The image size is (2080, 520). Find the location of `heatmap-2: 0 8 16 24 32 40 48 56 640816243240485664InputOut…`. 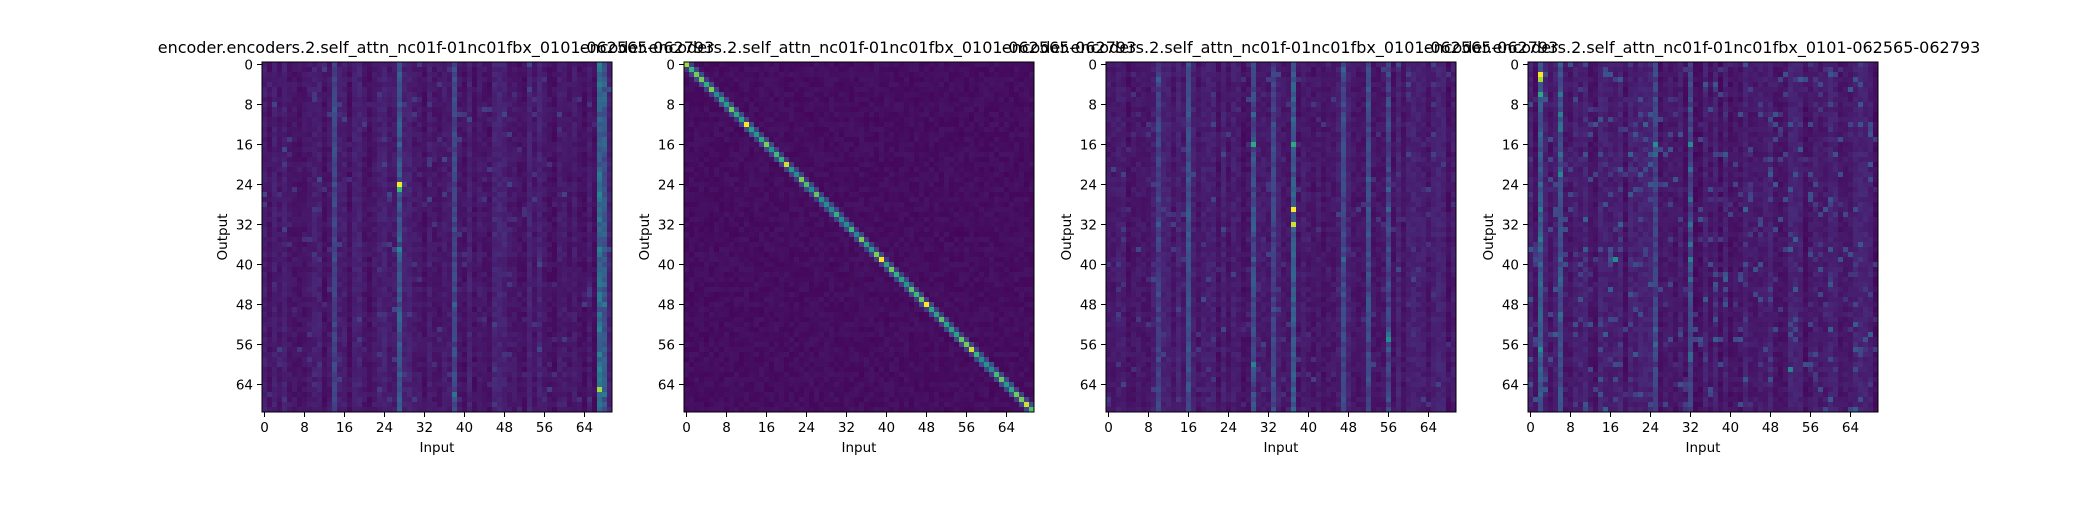

heatmap-2: 0 8 16 24 32 40 48 56 640816243240485664InputOut… is located at coordinates (836, 257).